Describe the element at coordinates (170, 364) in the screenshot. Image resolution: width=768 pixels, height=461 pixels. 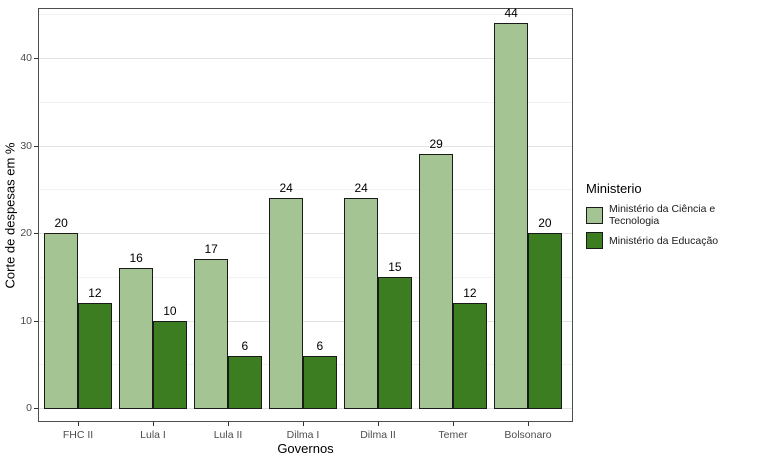
I see `bar-ministerio-da-educacao-lula-i` at that location.